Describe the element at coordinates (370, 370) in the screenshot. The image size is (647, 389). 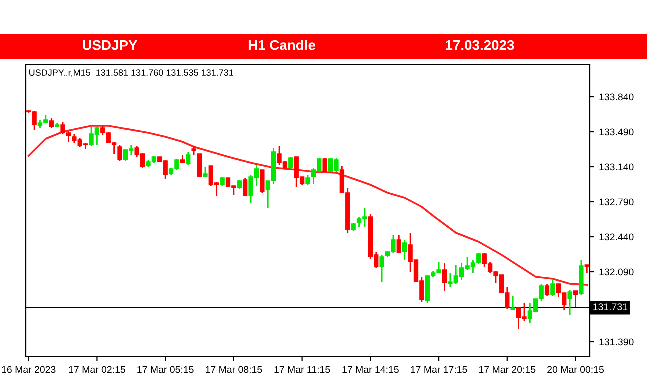
I see `x-tick-label: 17 Mar 14:15` at that location.